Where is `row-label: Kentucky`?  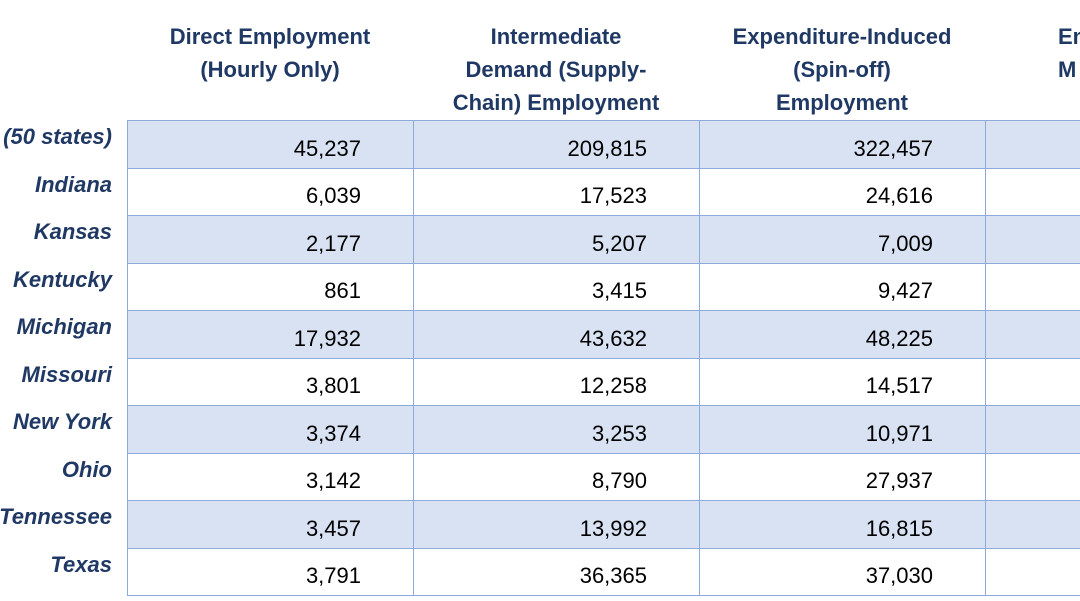 row-label: Kentucky is located at coordinates (62, 279).